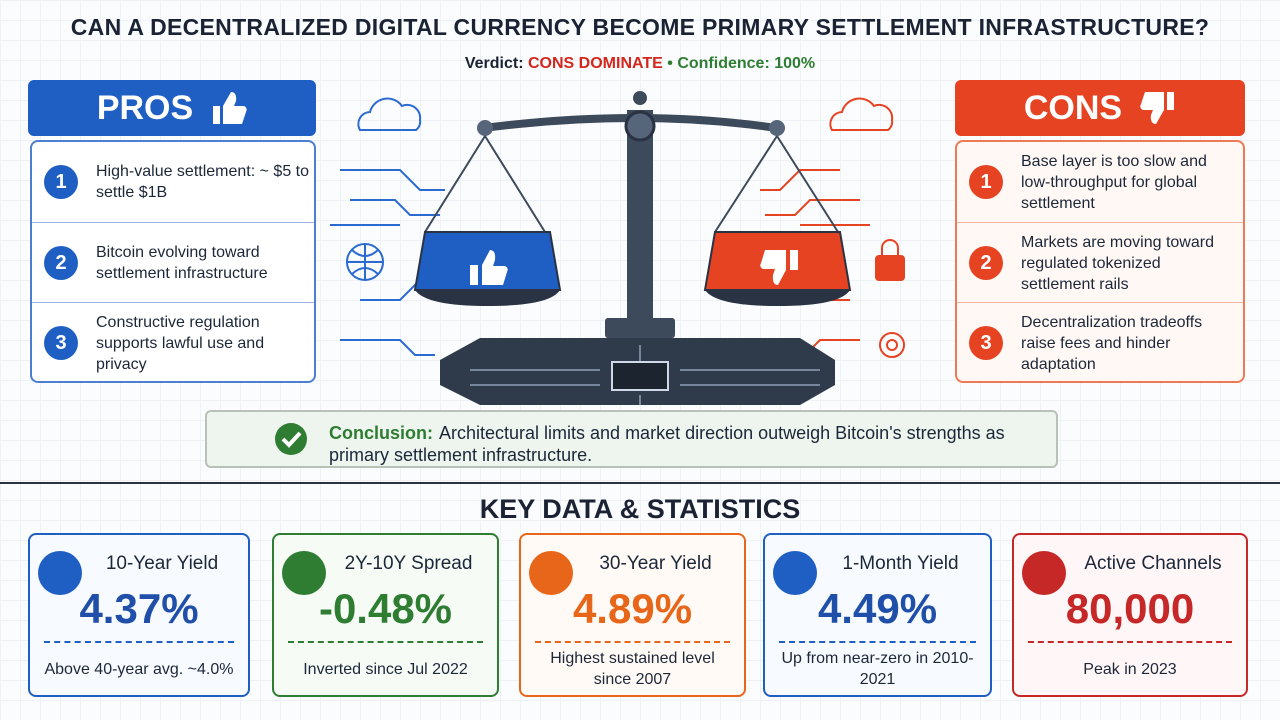  What do you see at coordinates (595, 63) in the screenshot?
I see `verdict: CONS DOMINATE` at bounding box center [595, 63].